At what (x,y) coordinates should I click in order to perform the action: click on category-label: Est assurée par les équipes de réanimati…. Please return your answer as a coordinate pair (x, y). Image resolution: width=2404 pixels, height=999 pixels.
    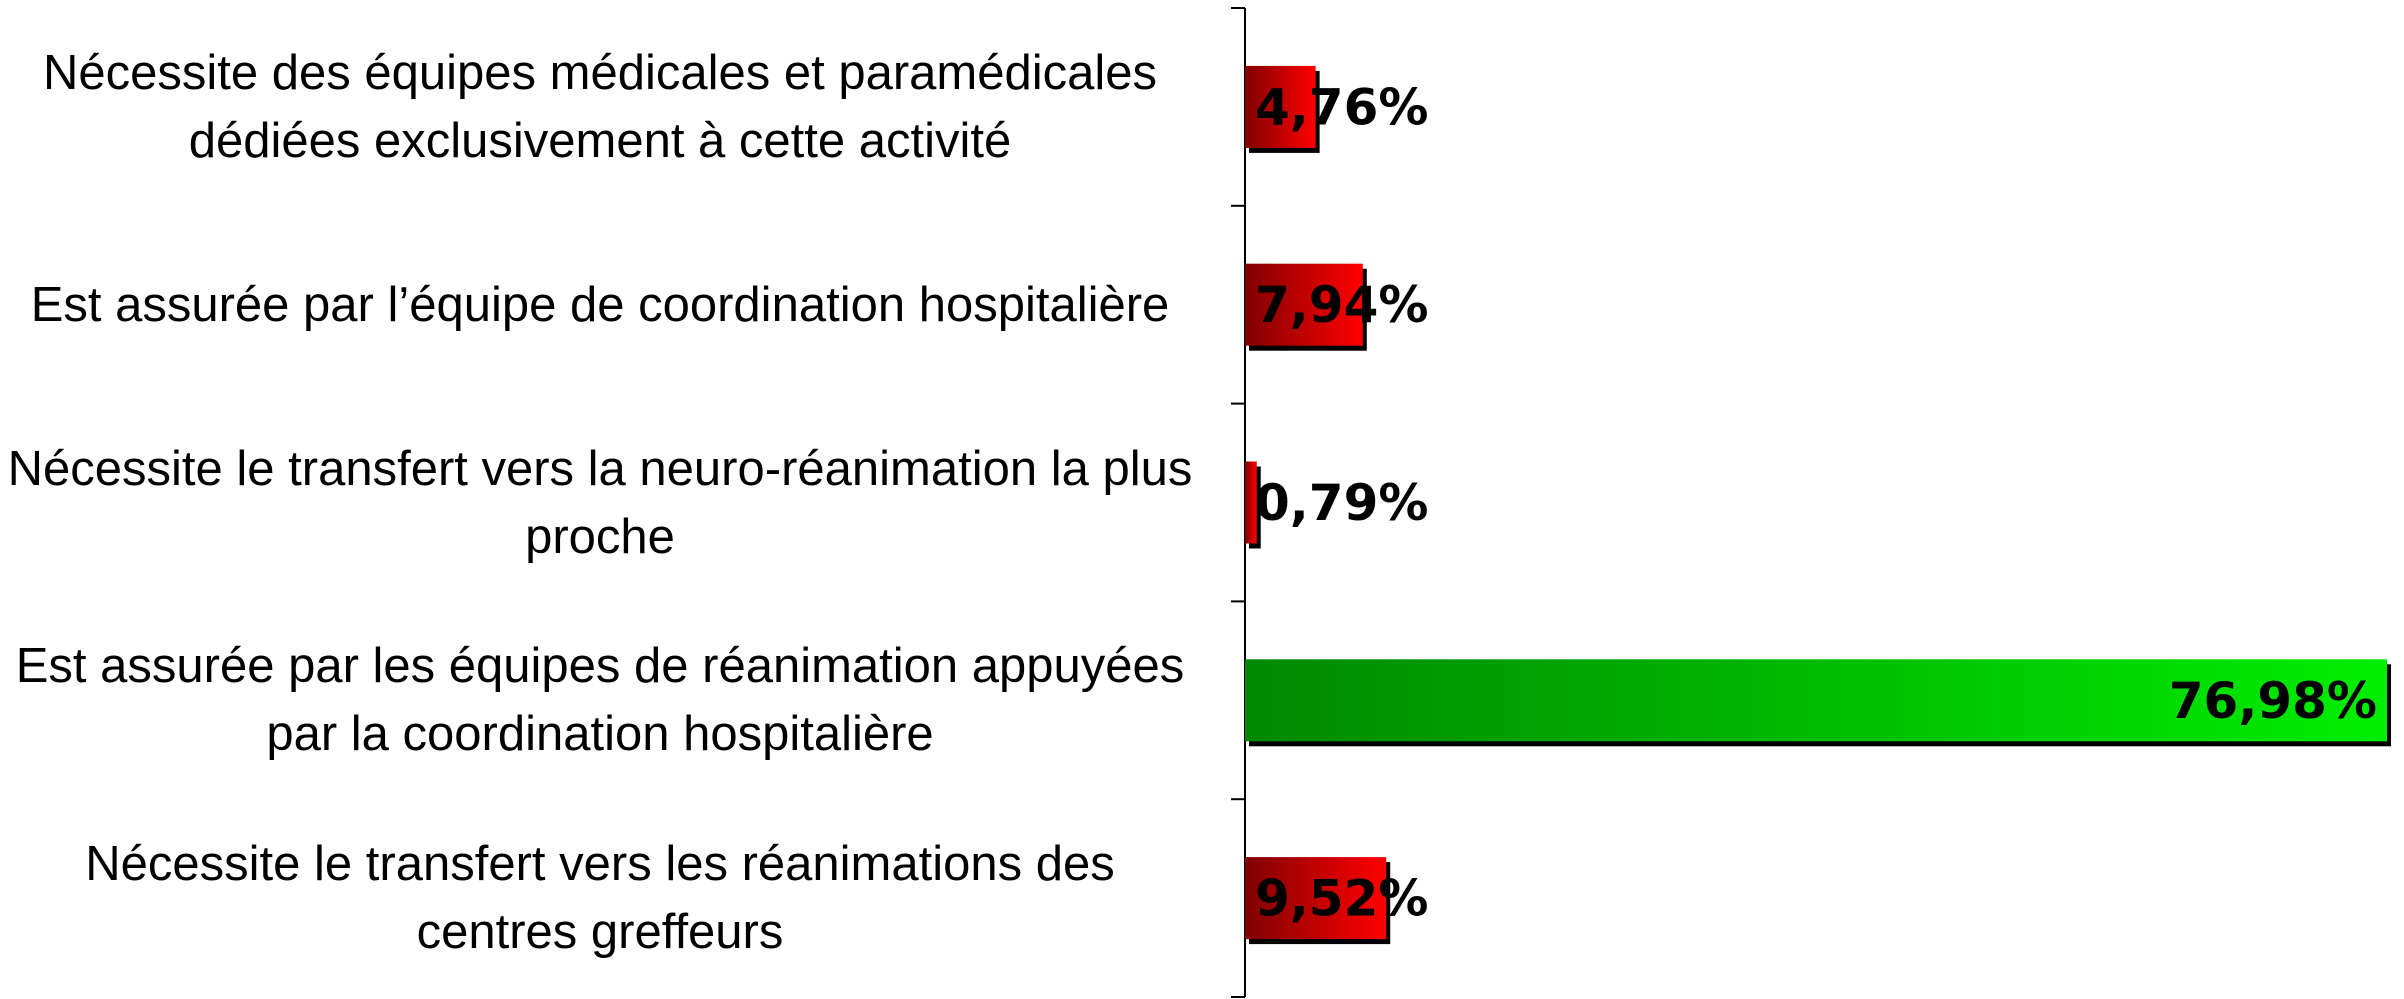
    Looking at the image, I should click on (600, 700).